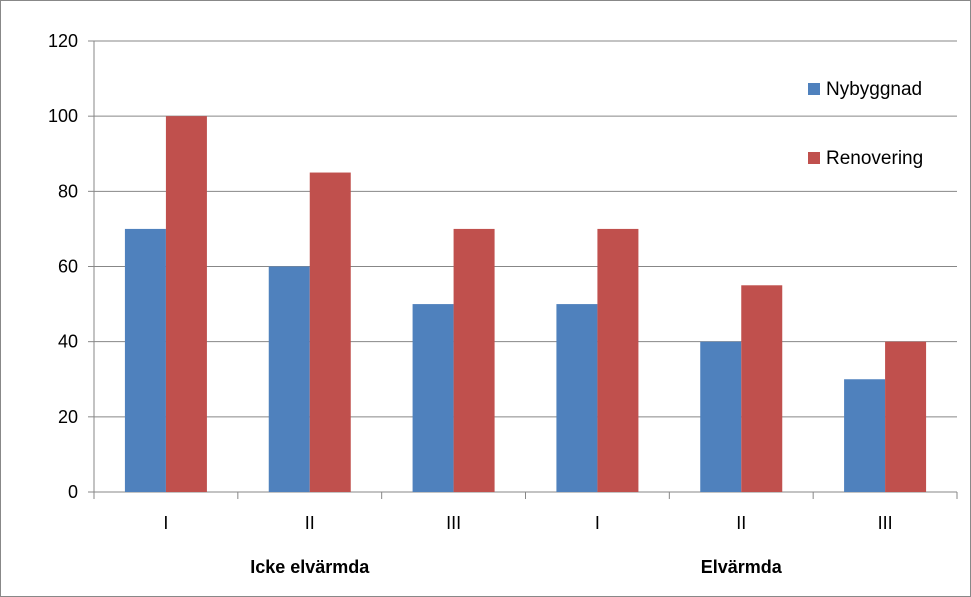 The width and height of the screenshot is (971, 597). What do you see at coordinates (68, 342) in the screenshot?
I see `y-tick-label: 40` at bounding box center [68, 342].